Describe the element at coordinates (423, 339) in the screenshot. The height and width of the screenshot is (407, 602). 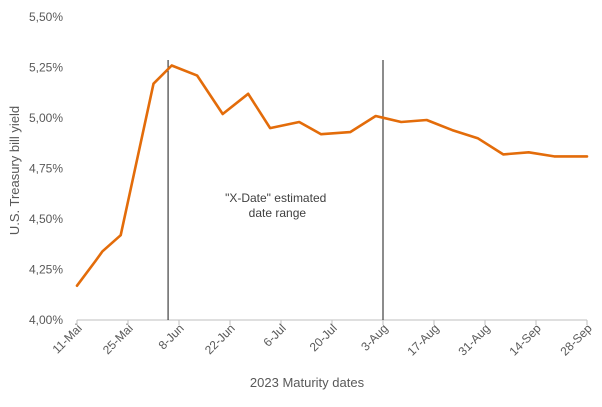
I see `x-tick-label: 17-Aug` at that location.